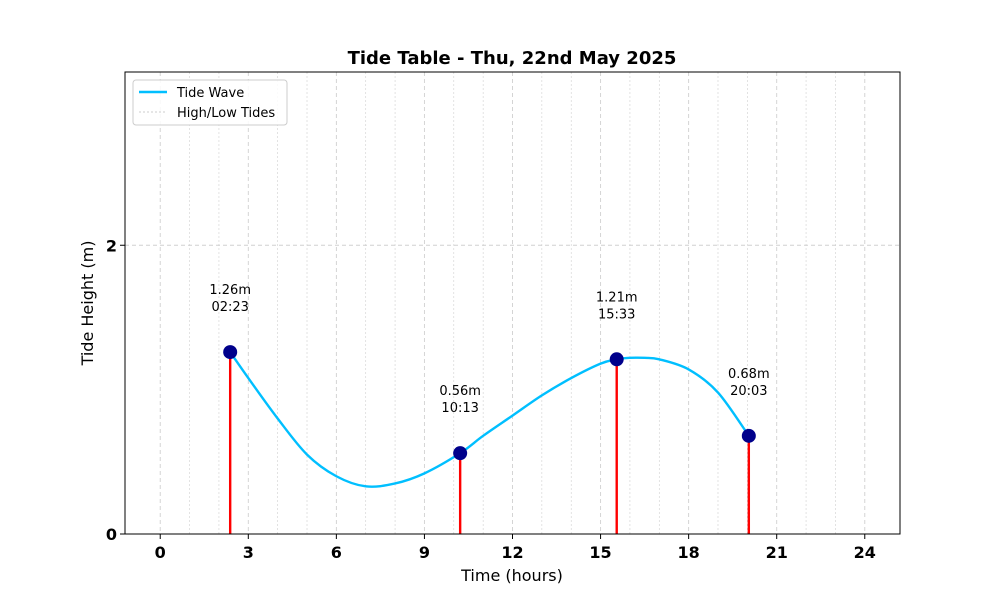 The height and width of the screenshot is (604, 1000). I want to click on y-tick-label: 0, so click(111, 534).